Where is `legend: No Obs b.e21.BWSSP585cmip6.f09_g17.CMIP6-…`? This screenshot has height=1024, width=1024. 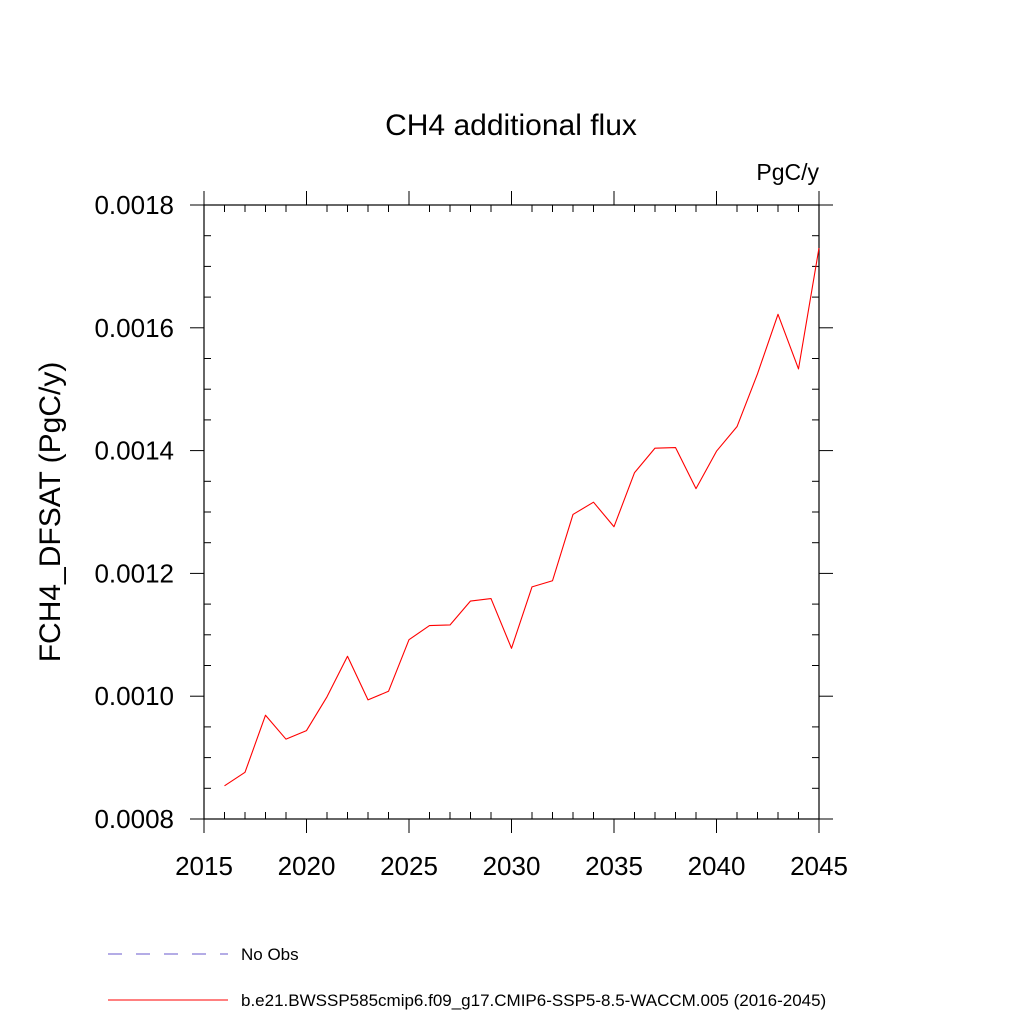 legend: No Obs b.e21.BWSSP585cmip6.f09_g17.CMIP6-… is located at coordinates (467, 977).